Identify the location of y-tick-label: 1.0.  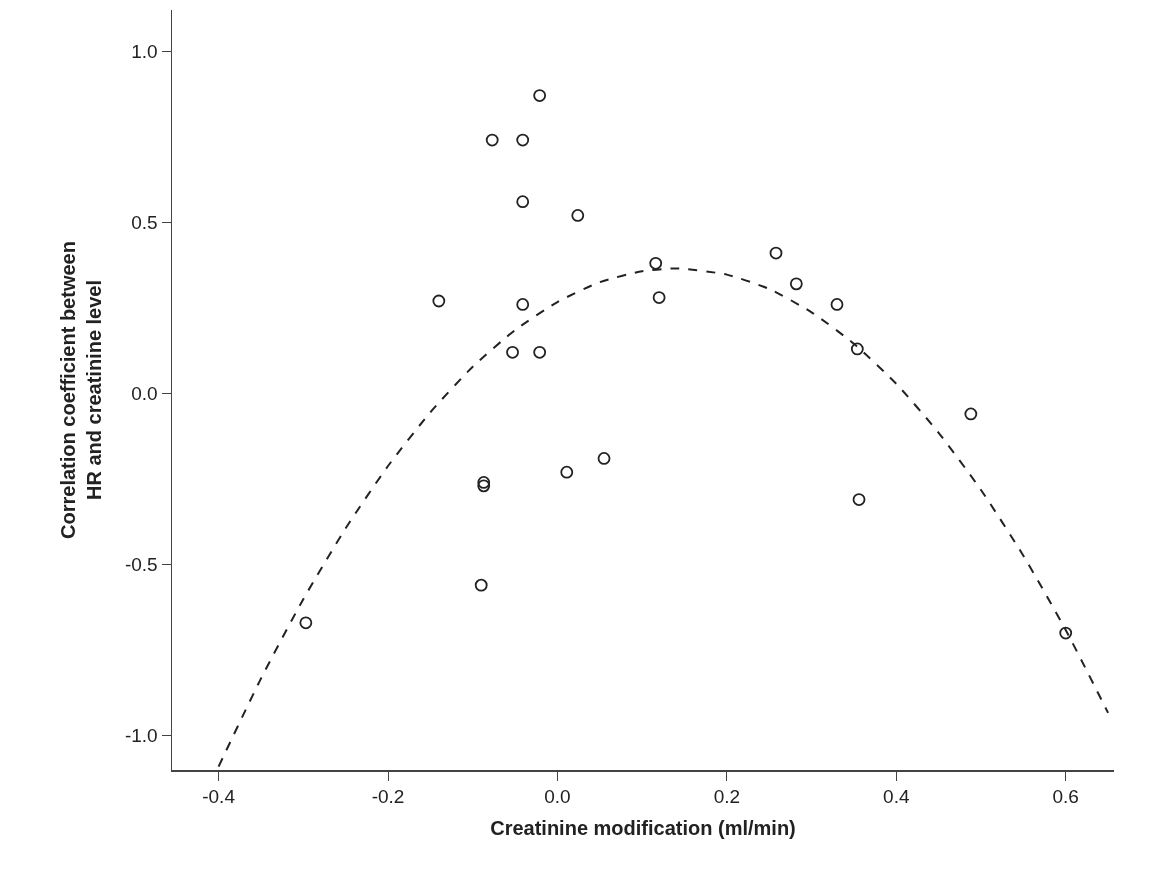
(144, 51).